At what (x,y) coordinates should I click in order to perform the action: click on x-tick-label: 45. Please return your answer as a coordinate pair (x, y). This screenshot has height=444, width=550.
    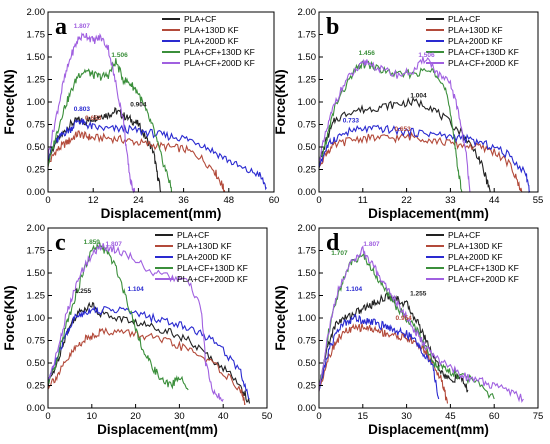
    Looking at the image, I should click on (450, 416).